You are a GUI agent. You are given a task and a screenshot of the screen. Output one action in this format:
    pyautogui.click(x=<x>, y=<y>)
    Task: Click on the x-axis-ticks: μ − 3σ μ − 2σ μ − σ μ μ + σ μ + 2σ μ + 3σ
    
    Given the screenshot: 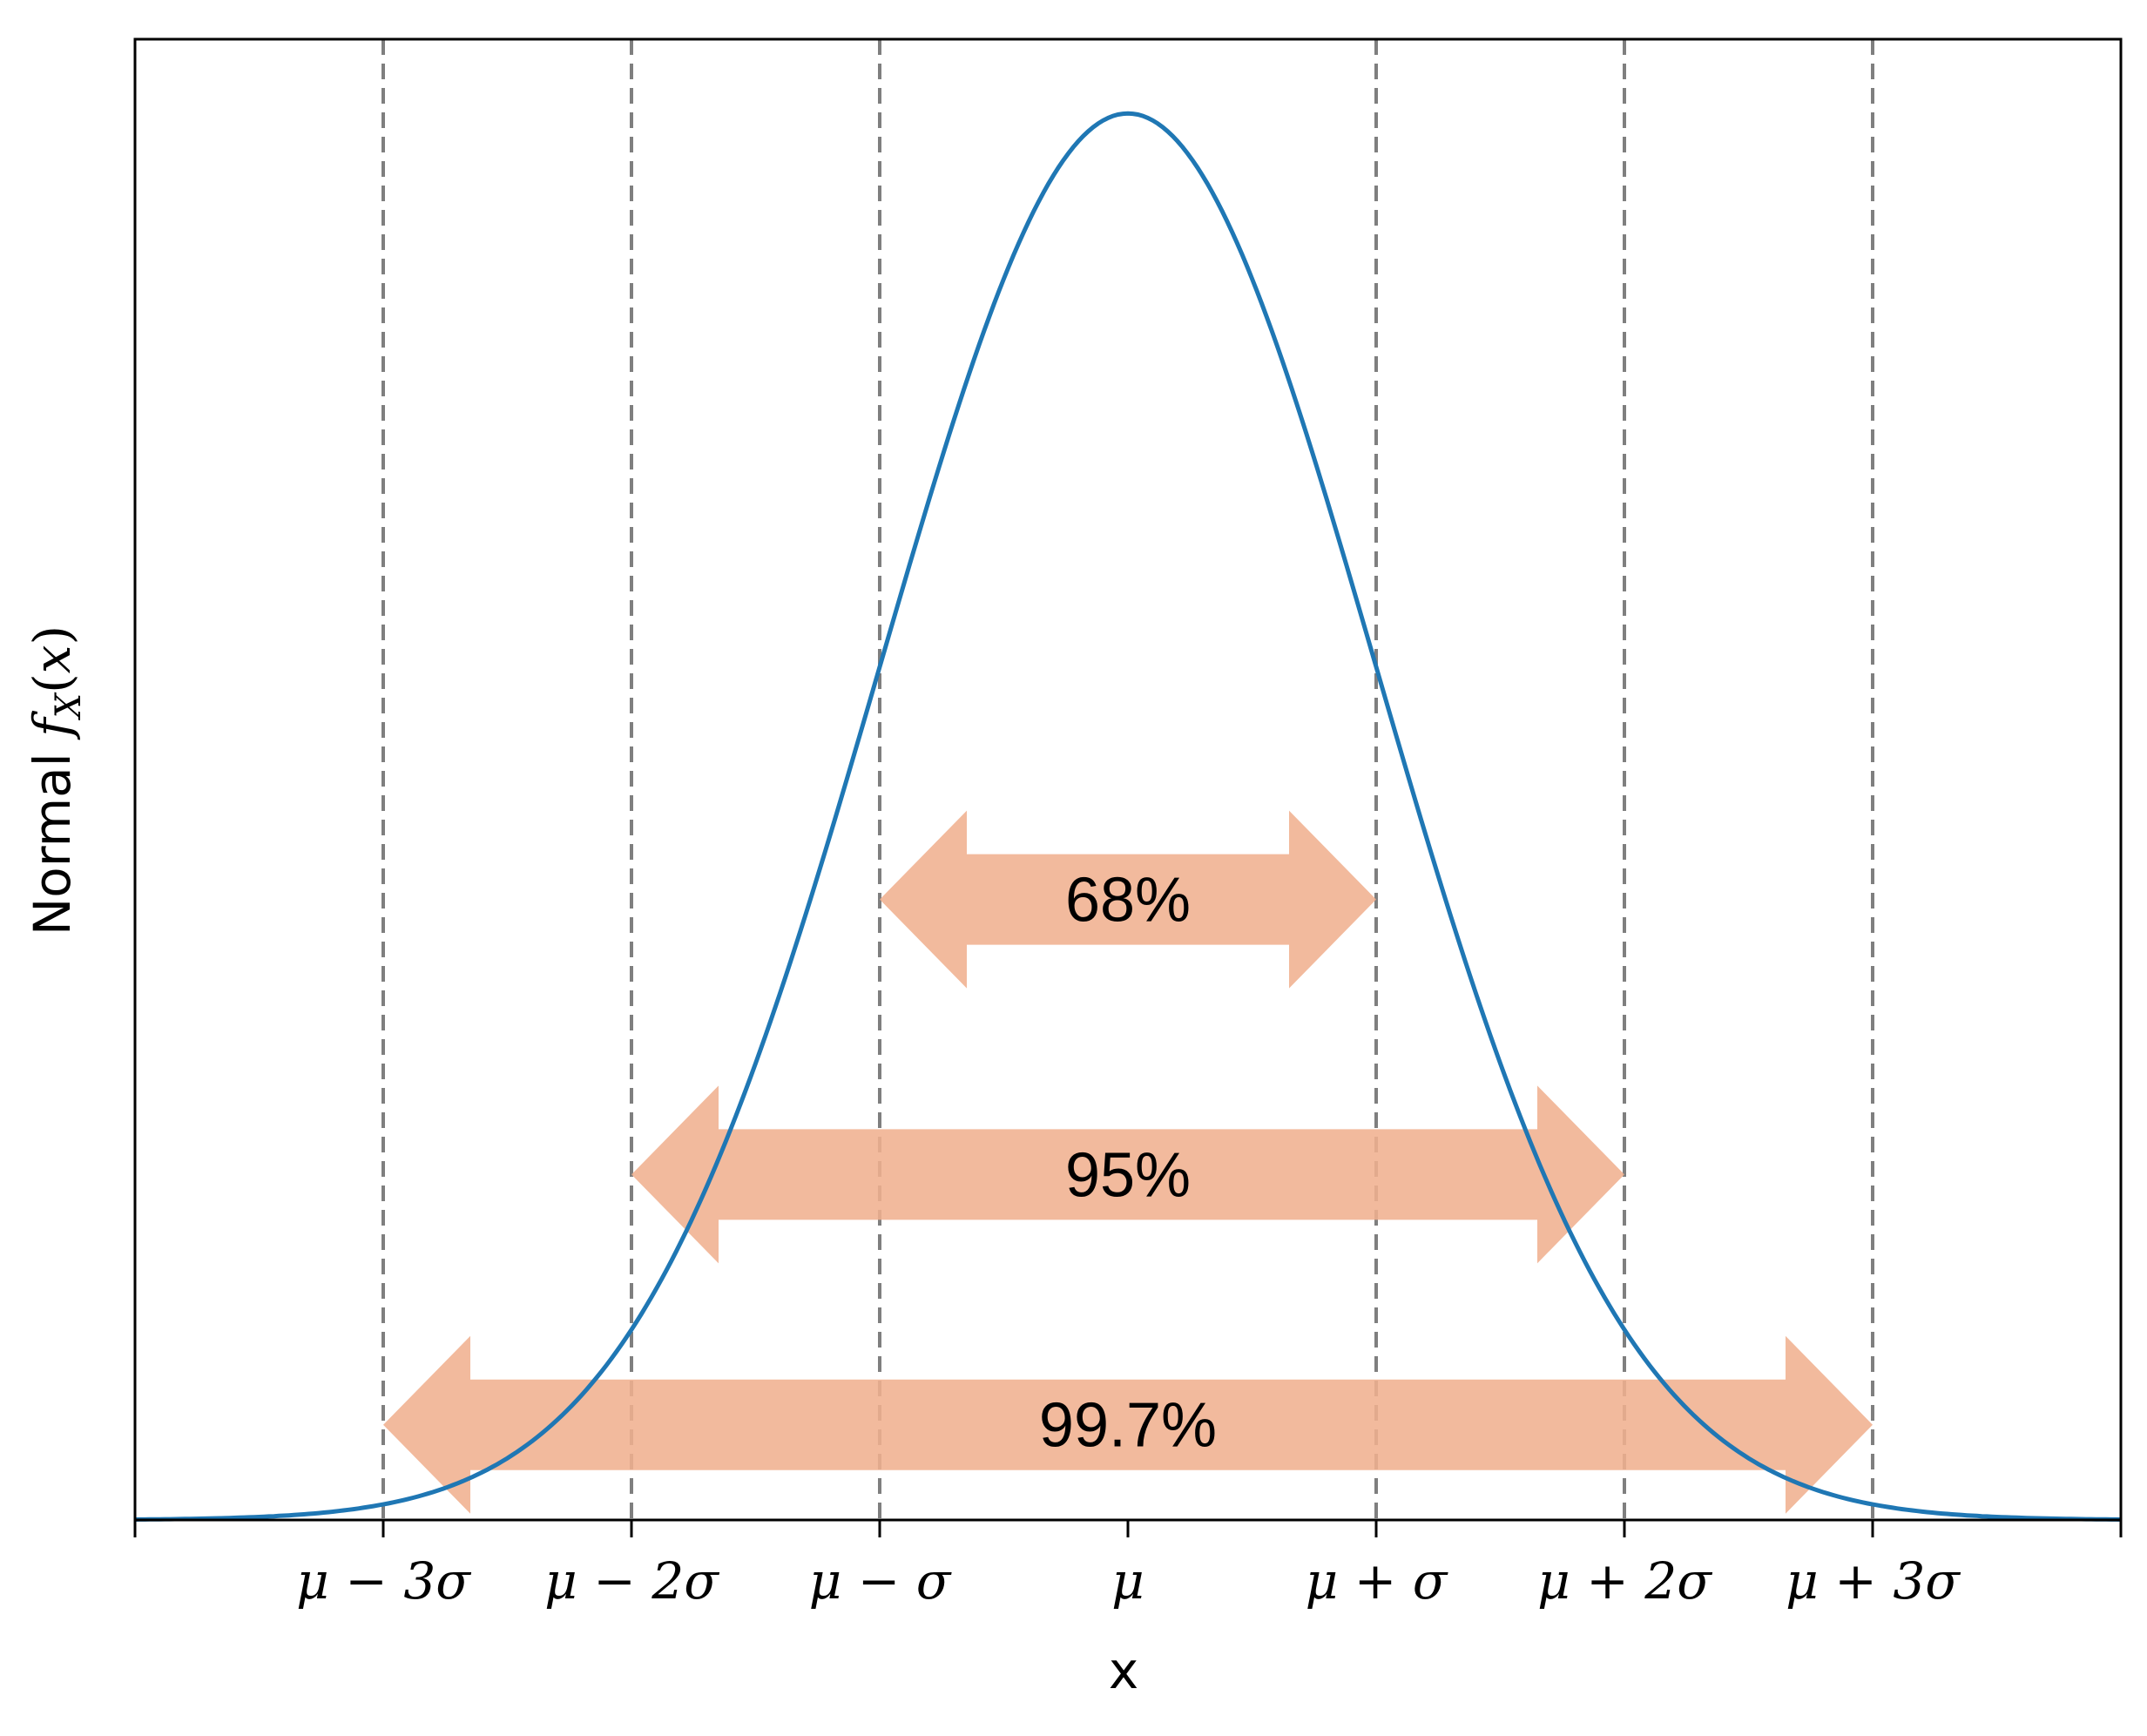 What is the action you would take?
    pyautogui.click(x=1128, y=1565)
    